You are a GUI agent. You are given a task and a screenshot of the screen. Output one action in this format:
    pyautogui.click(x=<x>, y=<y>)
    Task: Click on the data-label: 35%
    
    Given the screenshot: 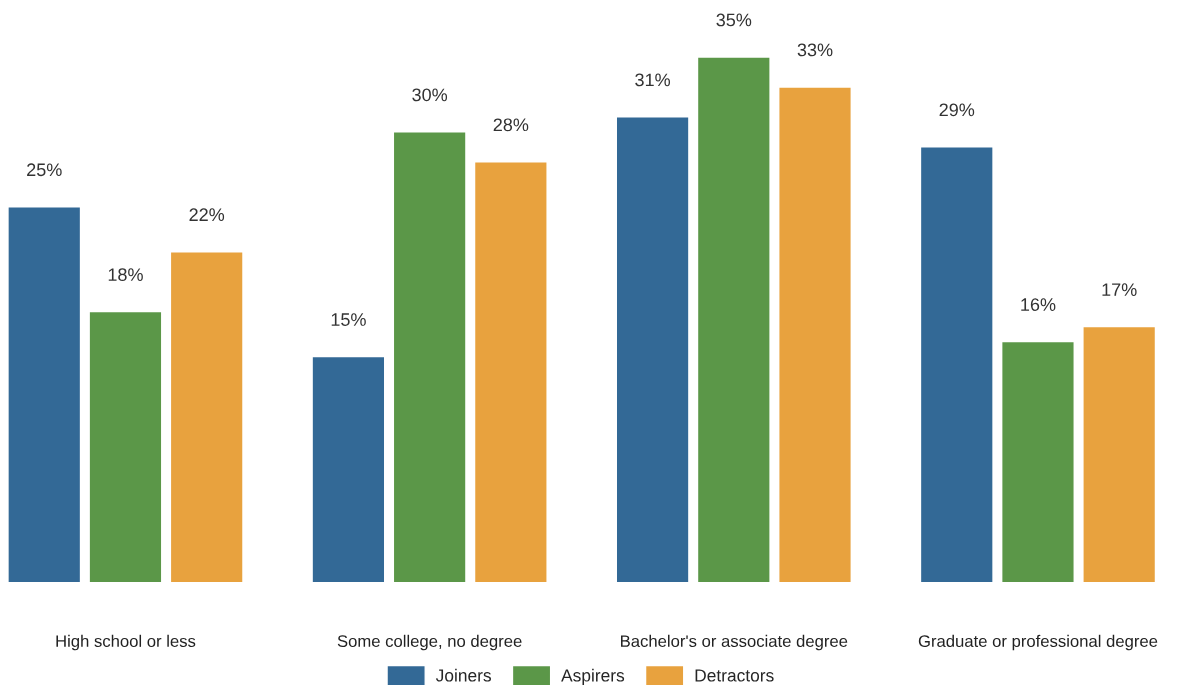 What is the action you would take?
    pyautogui.click(x=734, y=20)
    